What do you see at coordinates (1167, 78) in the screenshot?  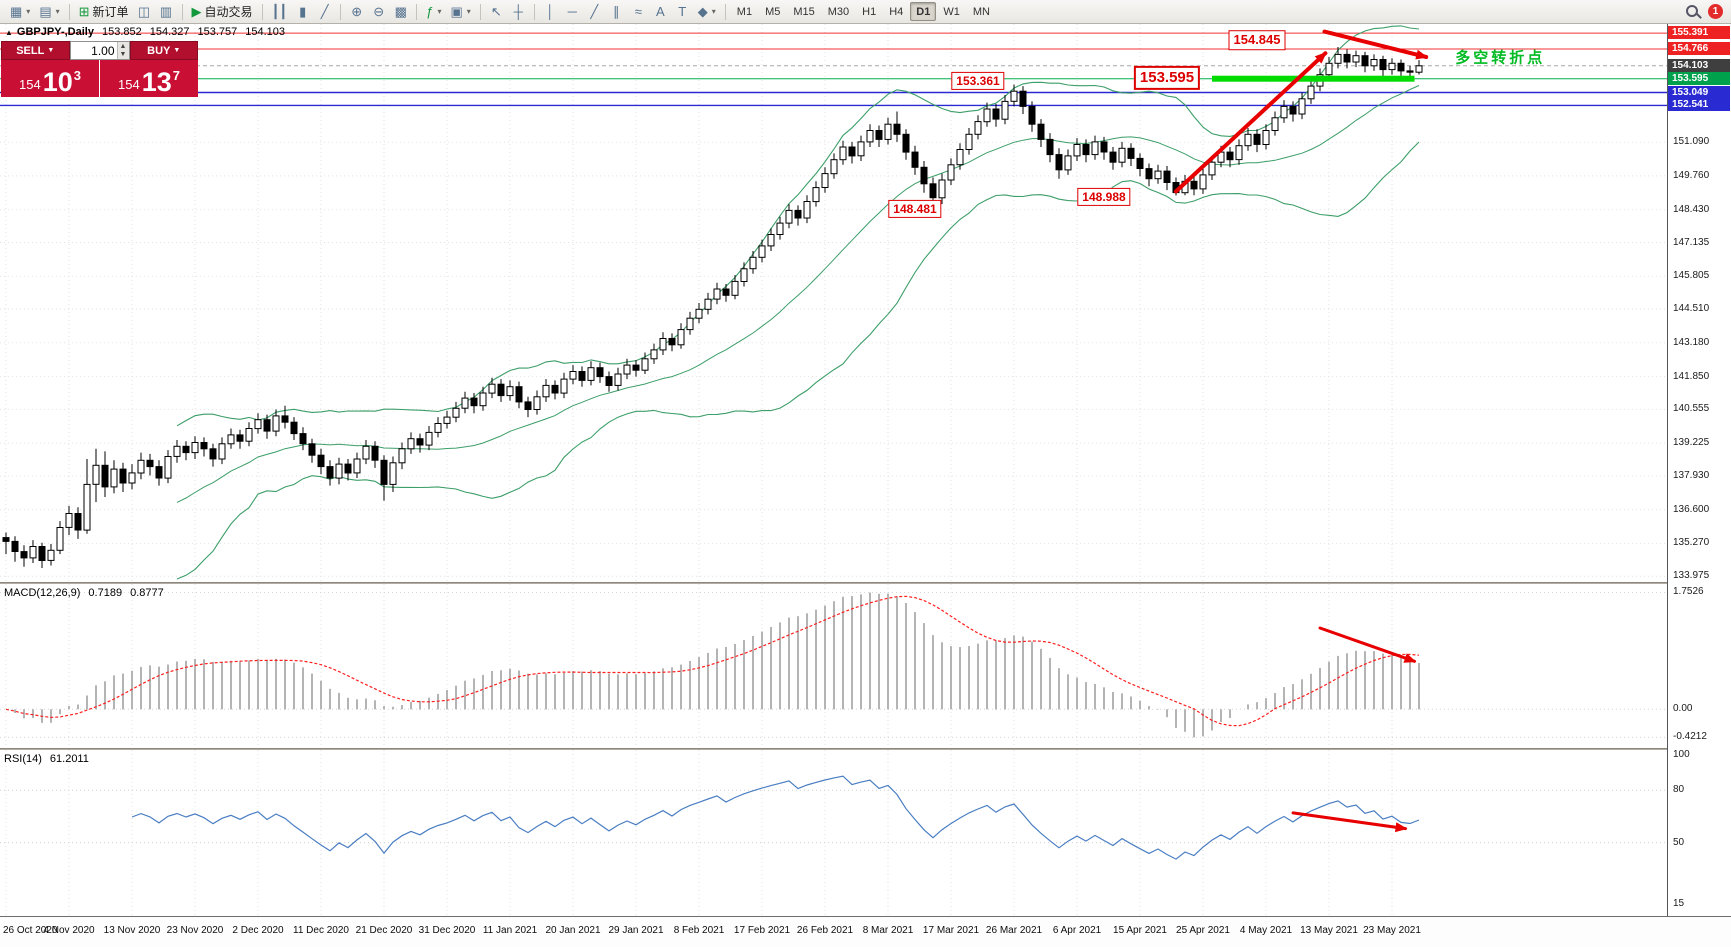 I see `price-annotation-box: 153.595` at bounding box center [1167, 78].